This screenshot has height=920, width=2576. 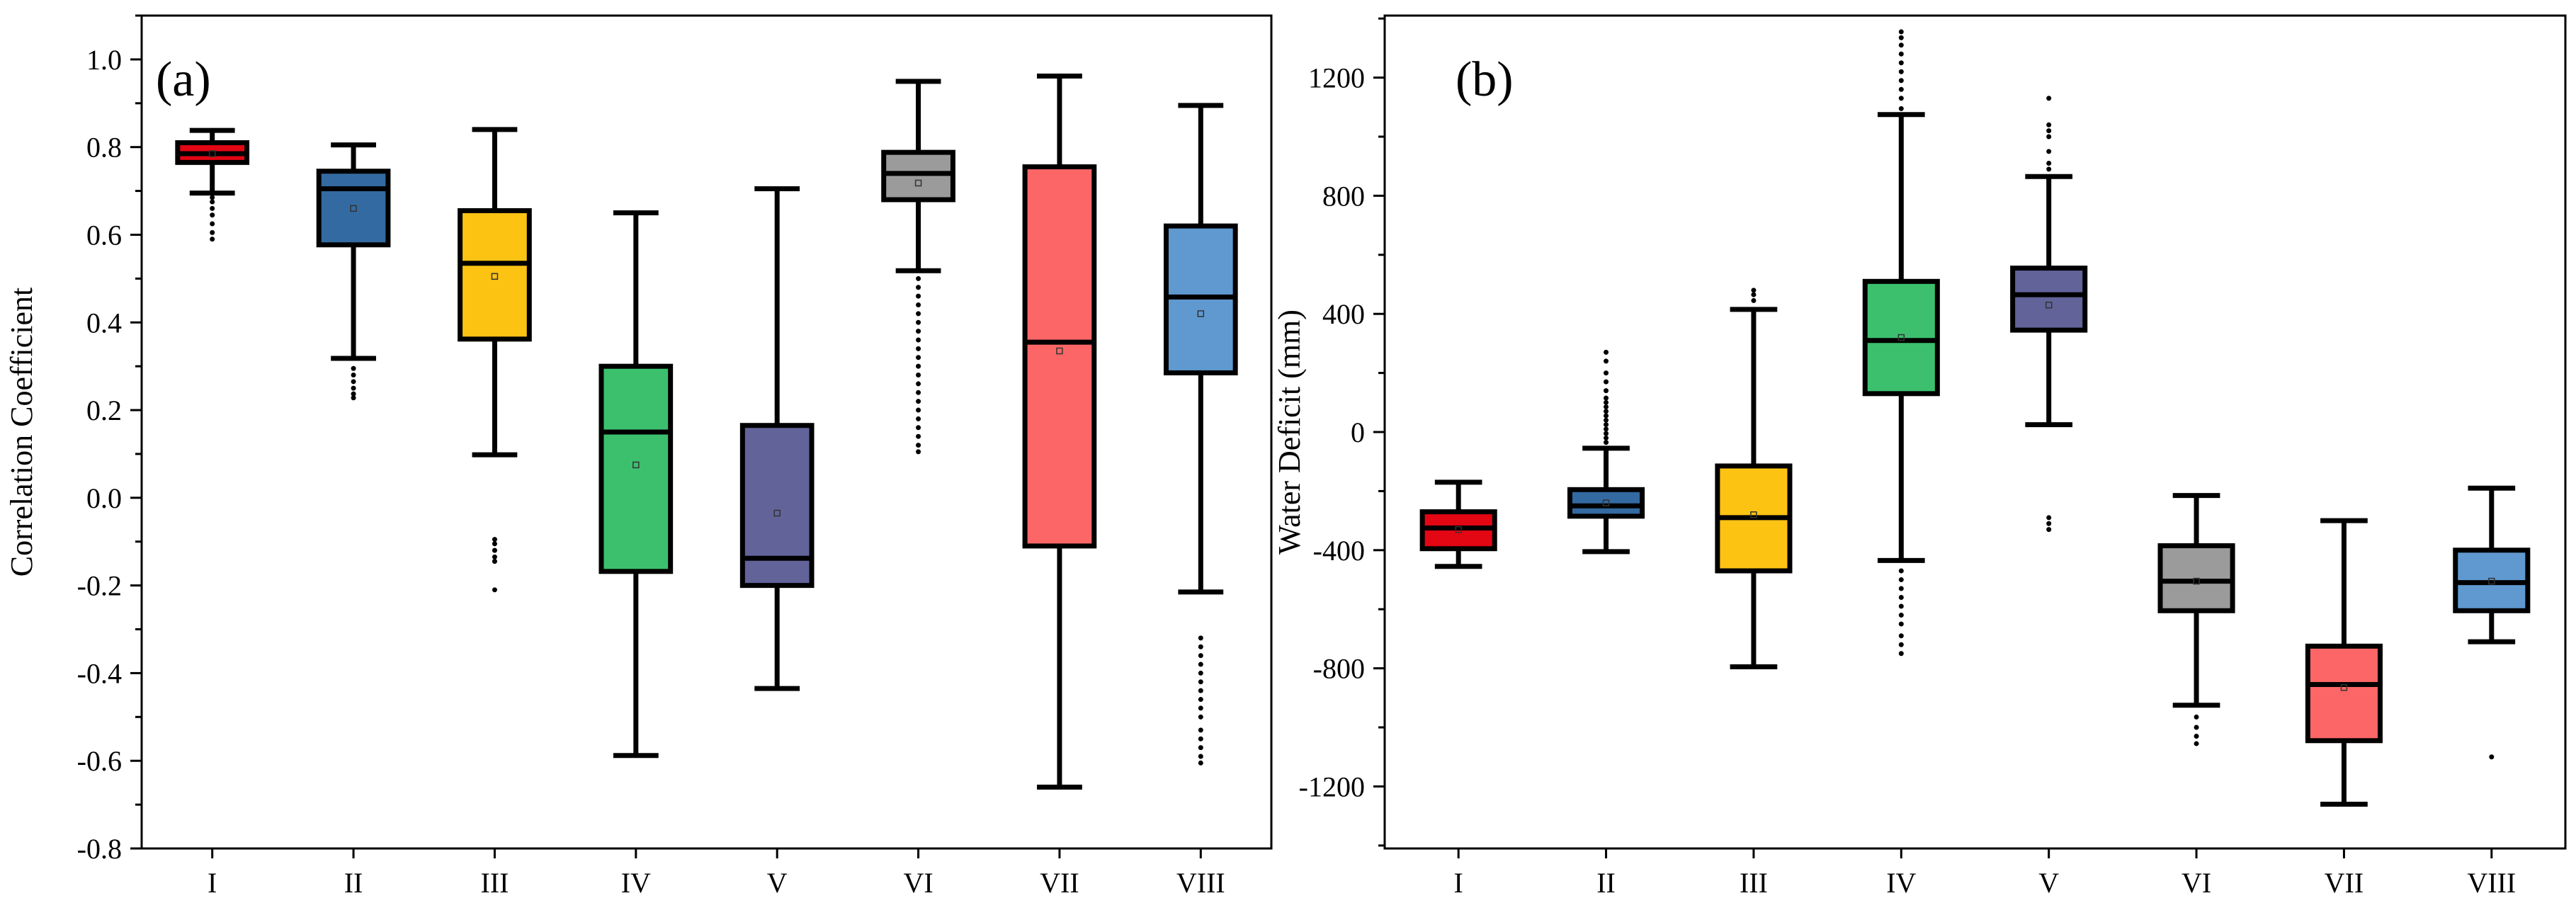 I want to click on box-V, so click(x=777, y=438).